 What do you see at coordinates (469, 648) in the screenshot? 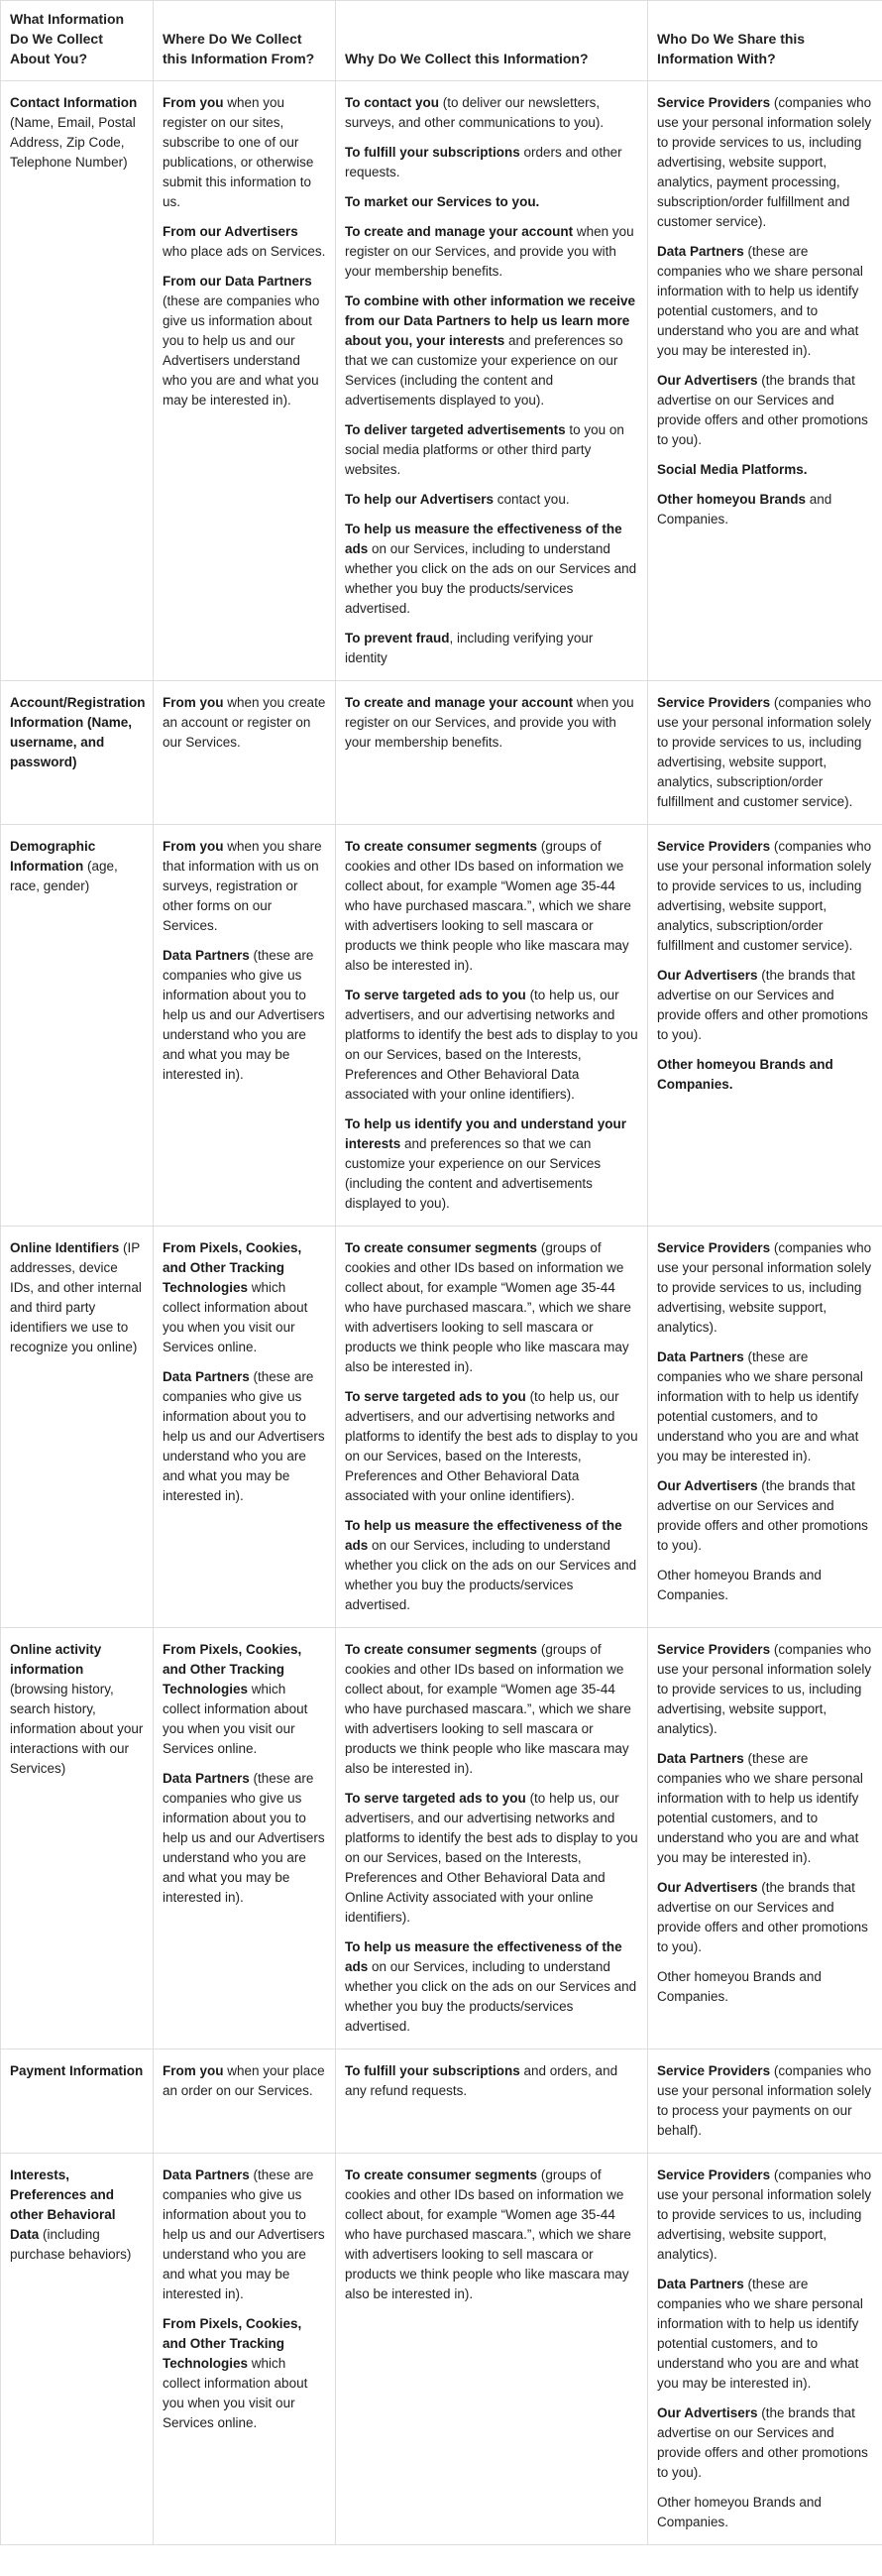
I see `text: , including verifying your identity` at bounding box center [469, 648].